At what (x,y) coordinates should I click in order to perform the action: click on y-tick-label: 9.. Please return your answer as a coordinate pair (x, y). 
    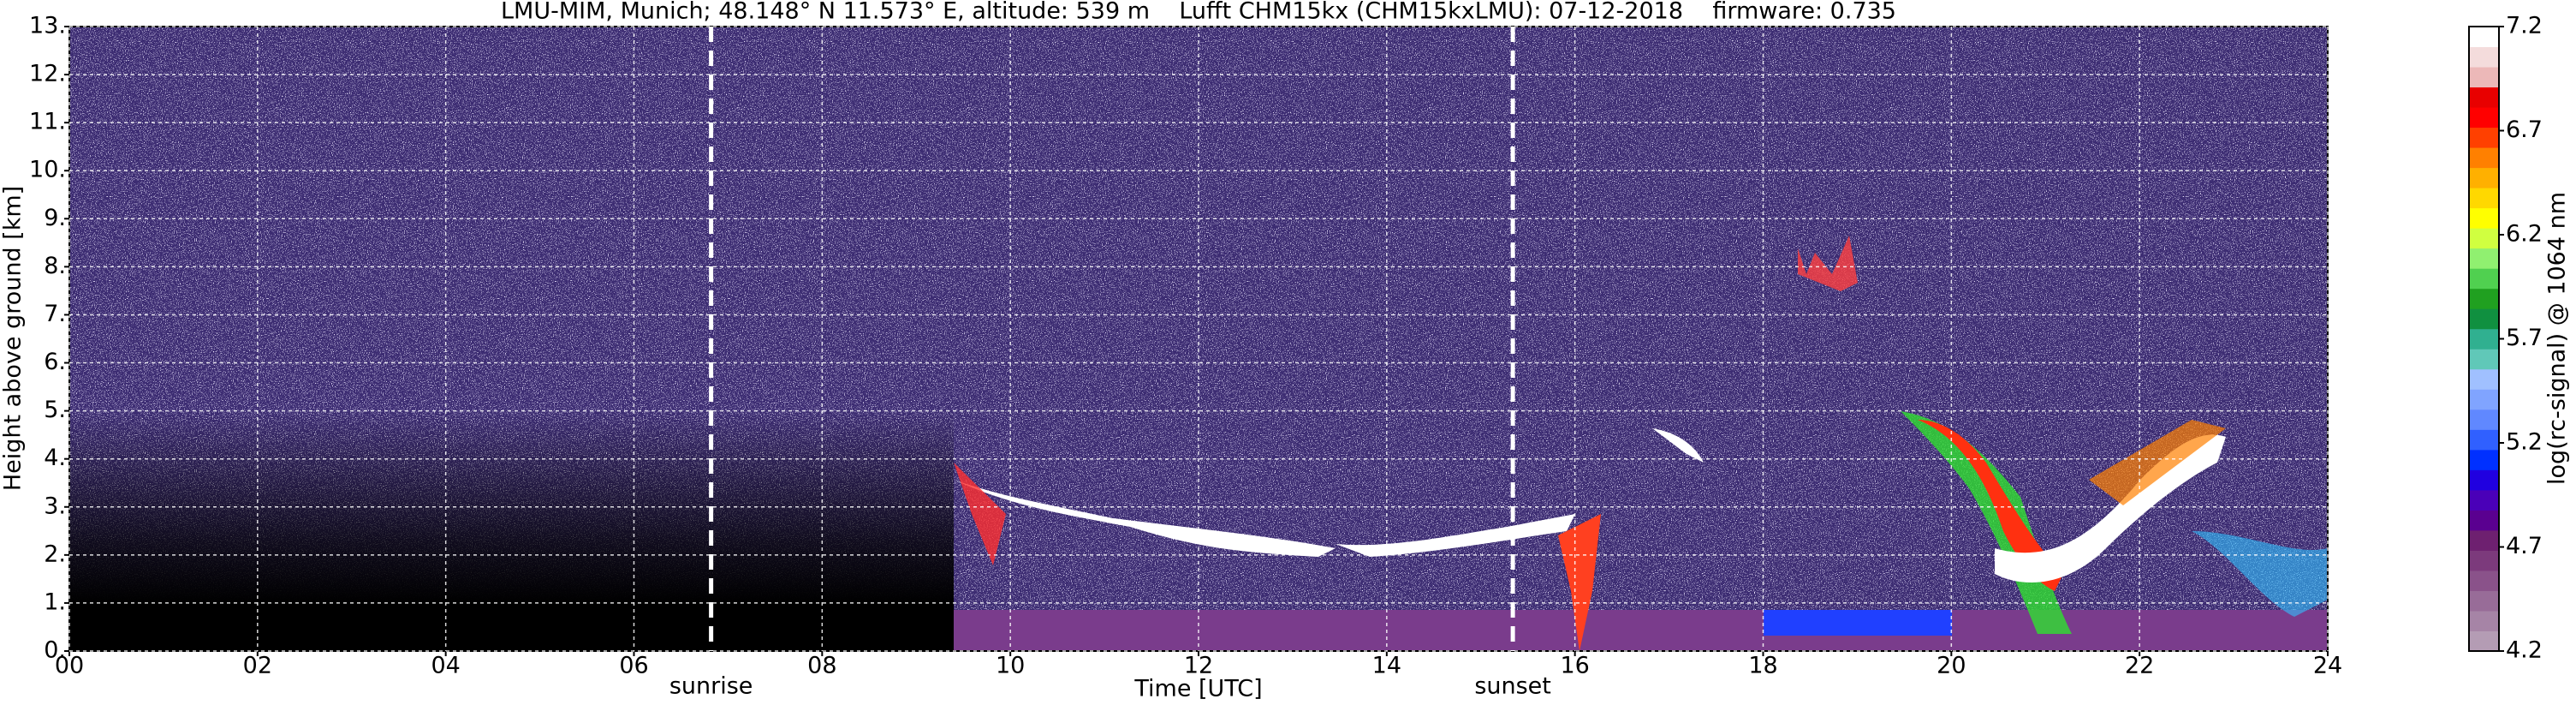
    Looking at the image, I should click on (55, 218).